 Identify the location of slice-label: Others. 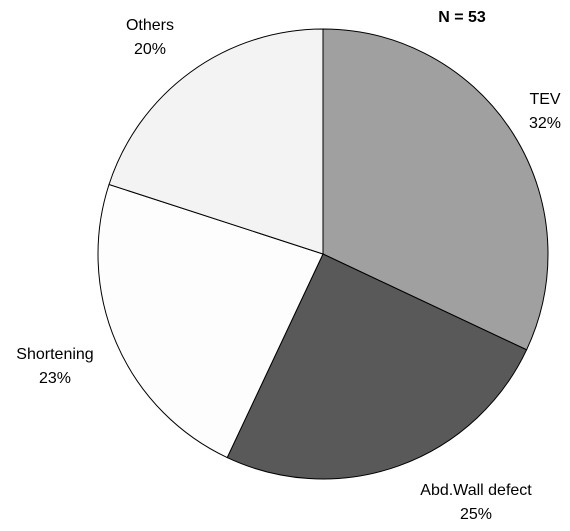
(150, 25).